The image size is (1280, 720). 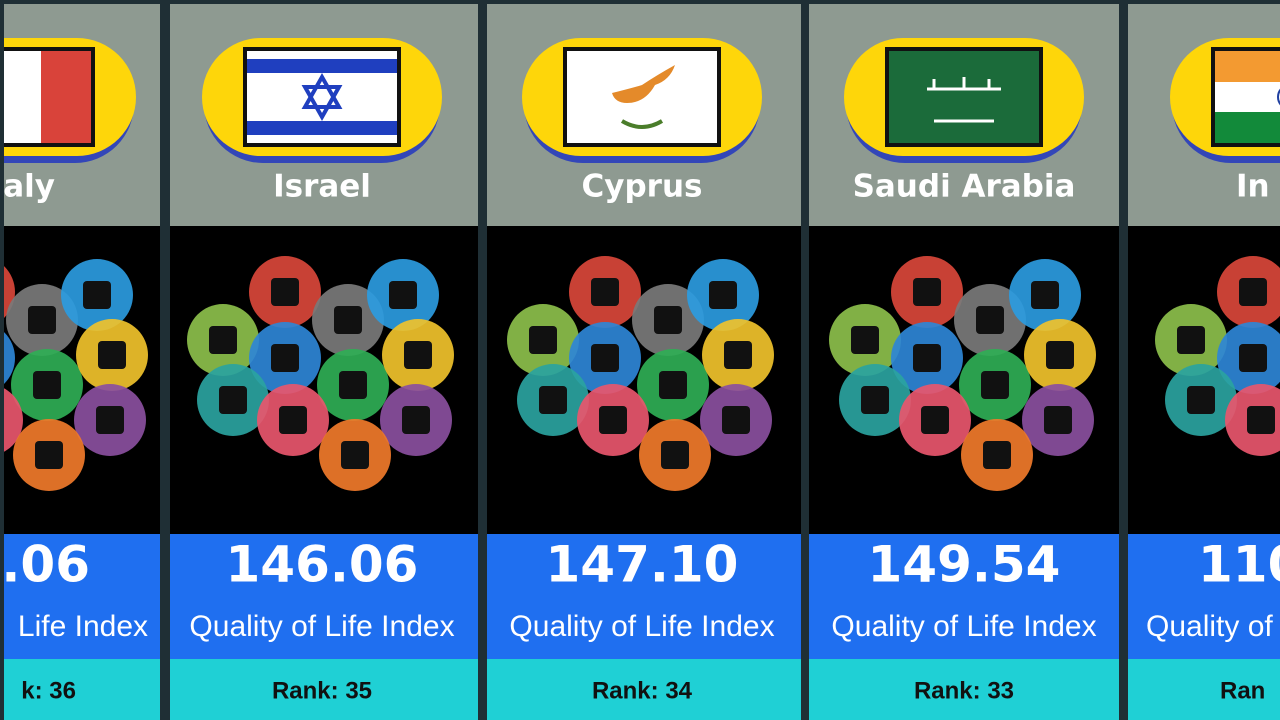 What do you see at coordinates (80, 362) in the screenshot?
I see `country-card: aly .06 Life Index k: 36` at bounding box center [80, 362].